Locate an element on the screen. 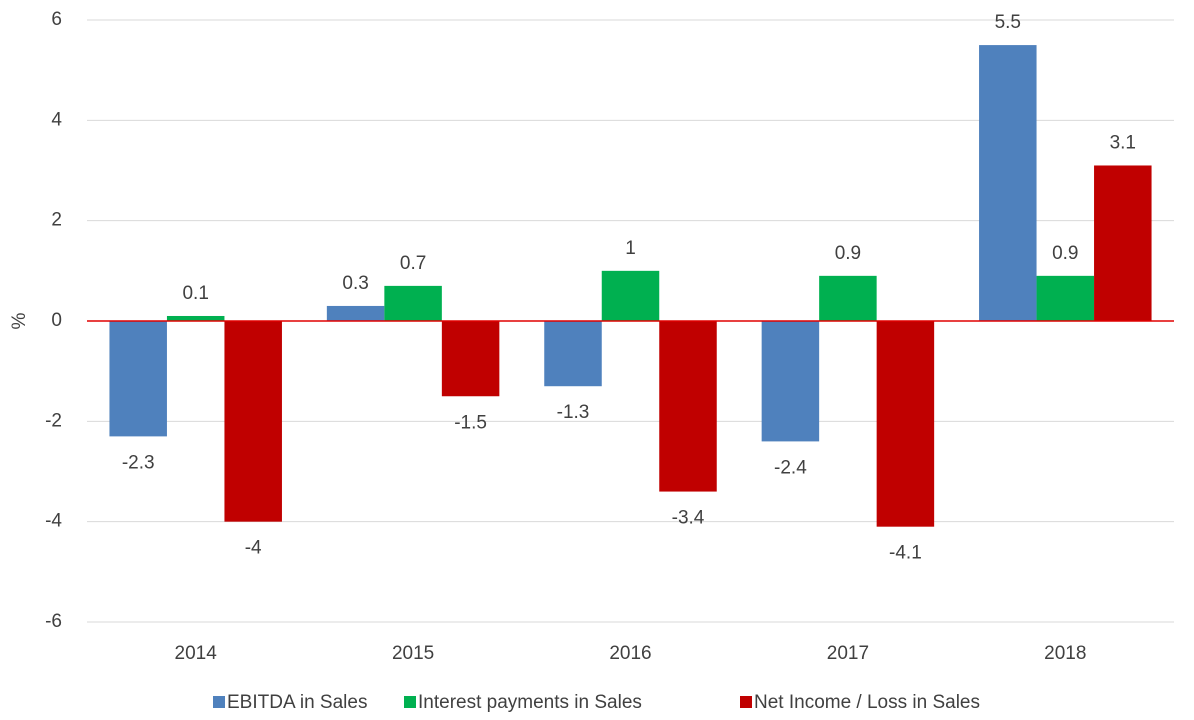  y-tick-label: -6 is located at coordinates (53, 621).